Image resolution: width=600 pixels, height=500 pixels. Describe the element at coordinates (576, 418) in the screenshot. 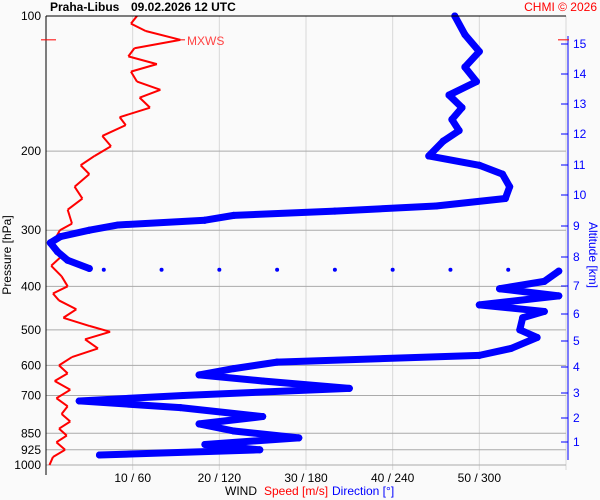

I see `altitude-tick-label: 2` at that location.